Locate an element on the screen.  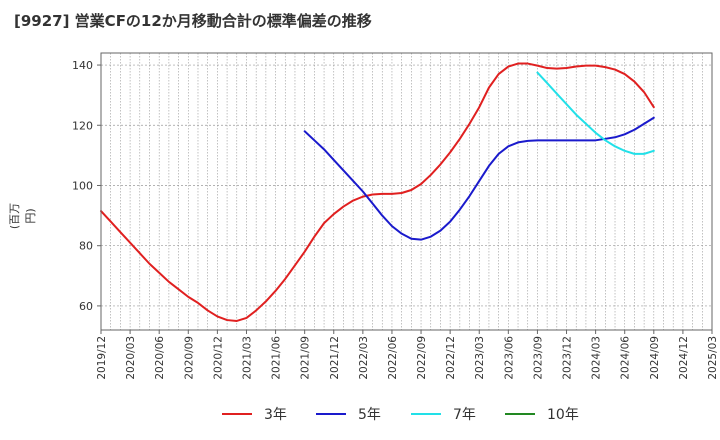
x-tick-label: 2020/06 is located at coordinates (160, 358).